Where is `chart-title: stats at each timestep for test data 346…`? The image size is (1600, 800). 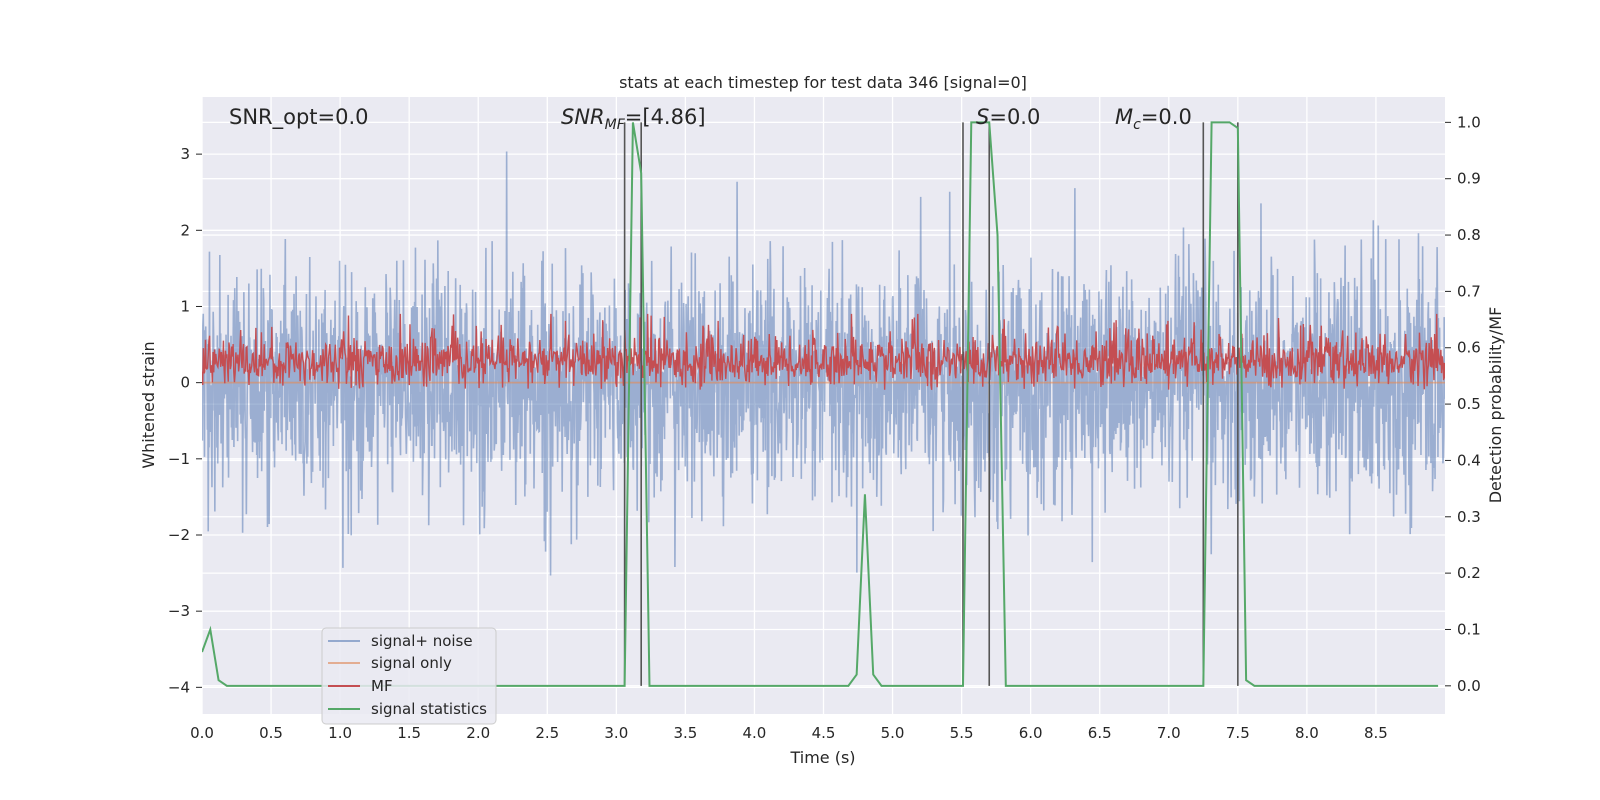 chart-title: stats at each timestep for test data 346… is located at coordinates (823, 82).